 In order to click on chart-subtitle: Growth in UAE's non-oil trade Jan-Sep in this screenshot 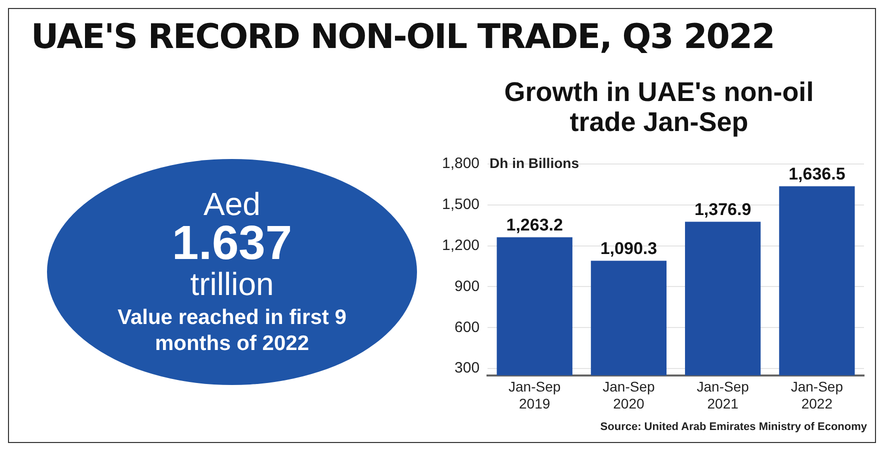, I will do `click(659, 107)`.